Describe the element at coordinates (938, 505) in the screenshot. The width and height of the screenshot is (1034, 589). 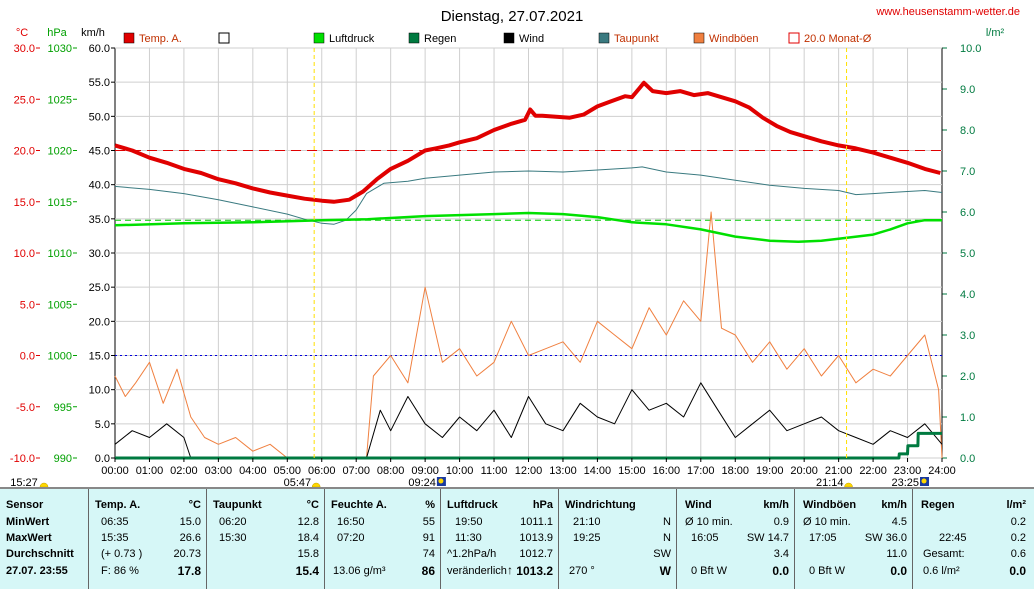
I see `rain-header: Regen` at that location.